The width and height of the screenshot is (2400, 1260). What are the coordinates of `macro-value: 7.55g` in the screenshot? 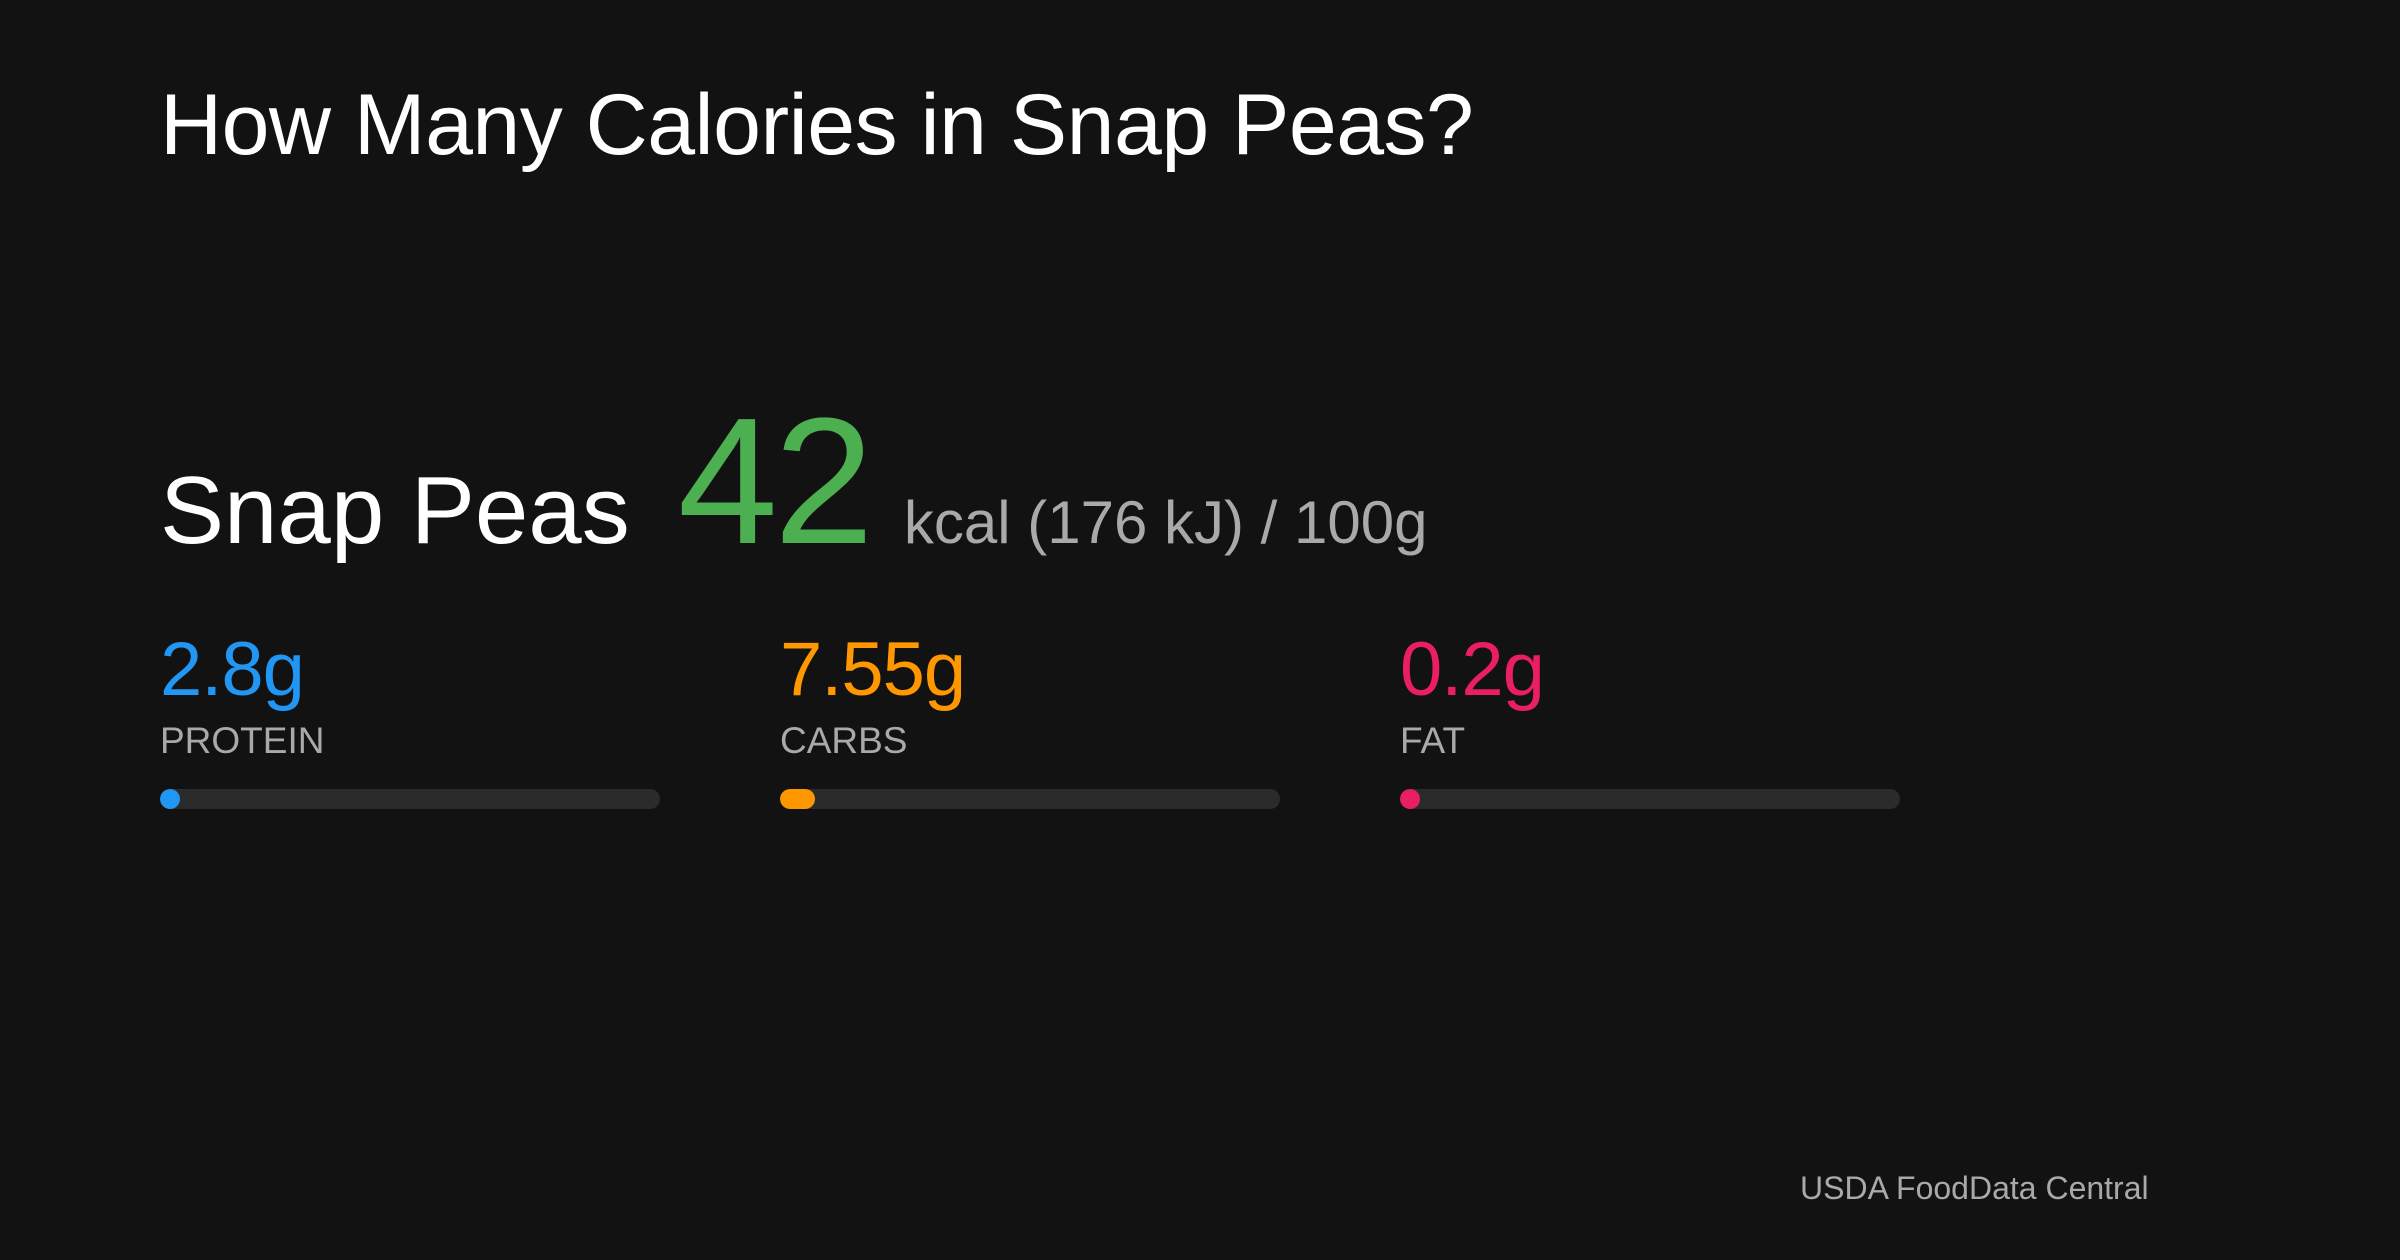 It's located at (873, 669).